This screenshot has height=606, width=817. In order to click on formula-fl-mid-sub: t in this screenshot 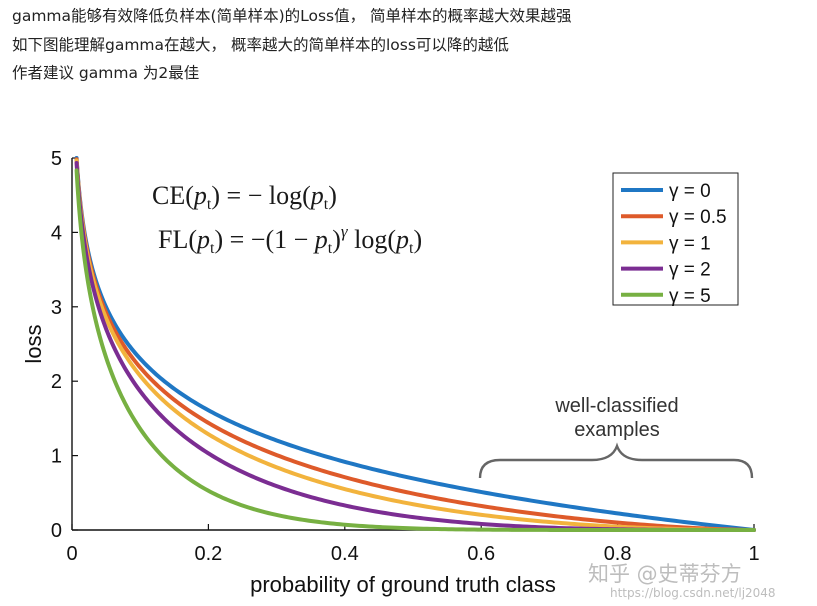, I will do `click(330, 248)`.